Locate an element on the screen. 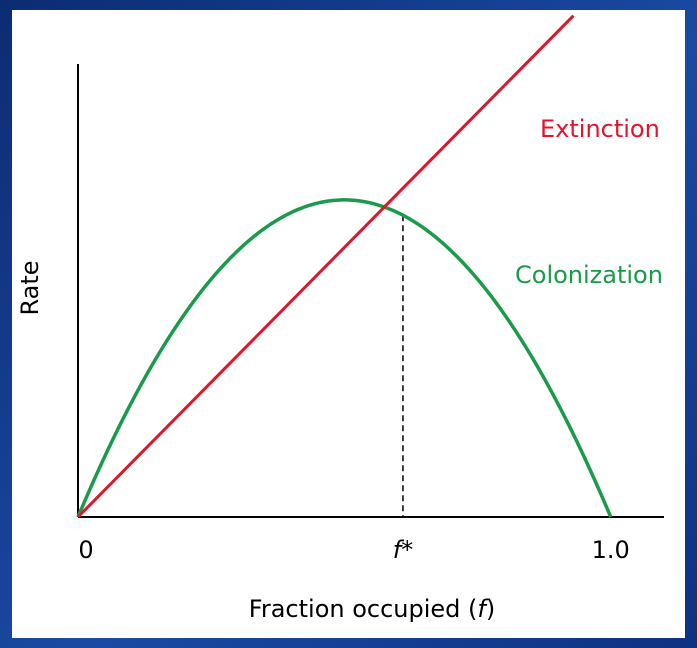 This screenshot has height=648, width=697. x-axis-title-prefix: Fraction occupied ( is located at coordinates (363, 609).